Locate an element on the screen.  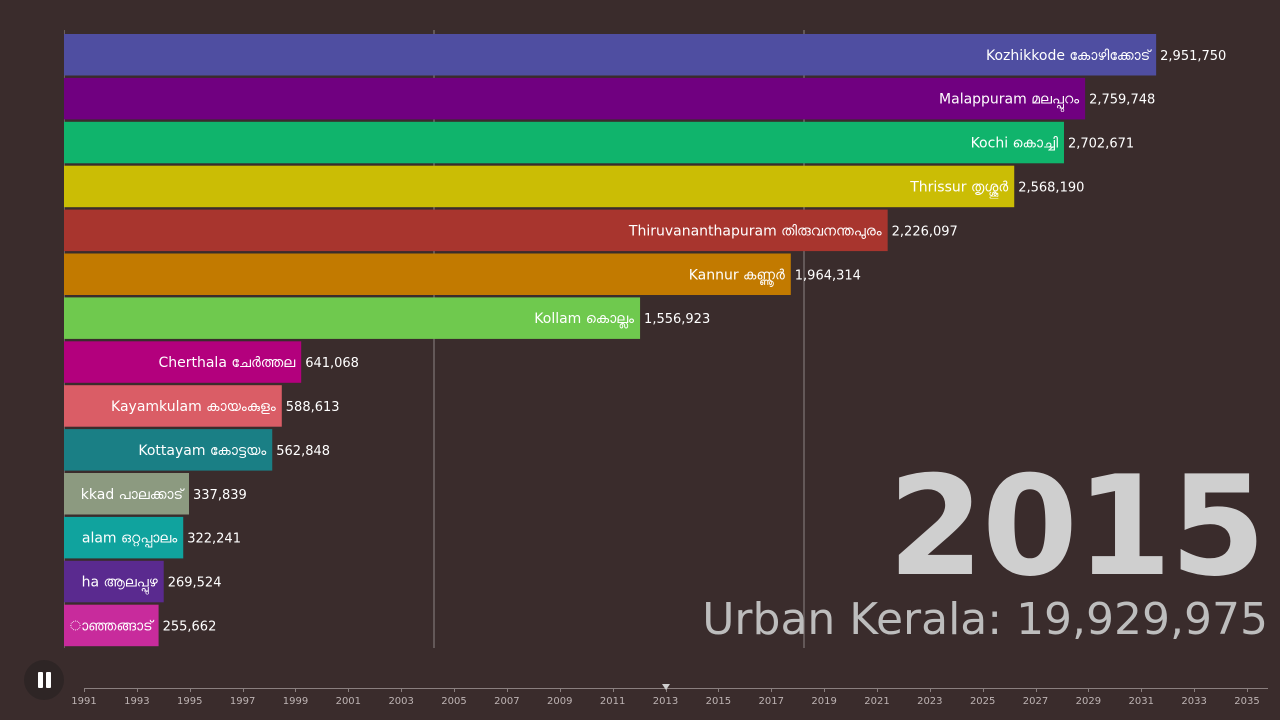
timeline-slider is located at coordinates (676, 688).